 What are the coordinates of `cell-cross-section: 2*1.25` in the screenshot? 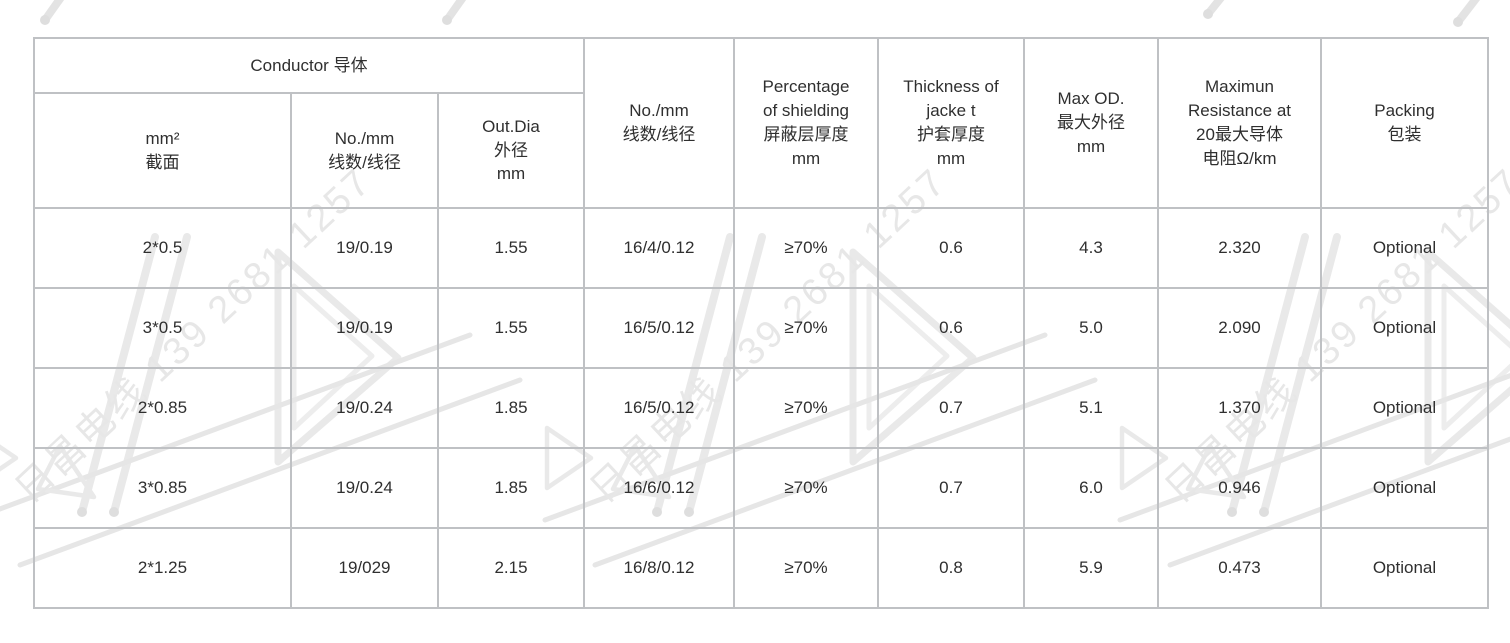 It's located at (162, 568).